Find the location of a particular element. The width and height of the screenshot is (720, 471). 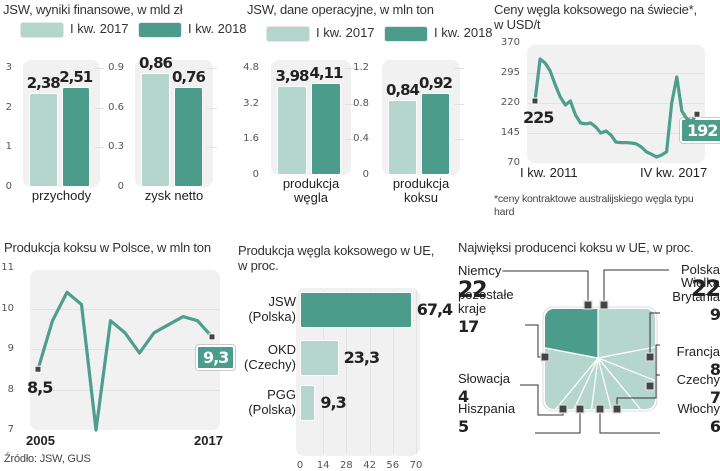

bar-value-label: 4,11 is located at coordinates (326, 73).